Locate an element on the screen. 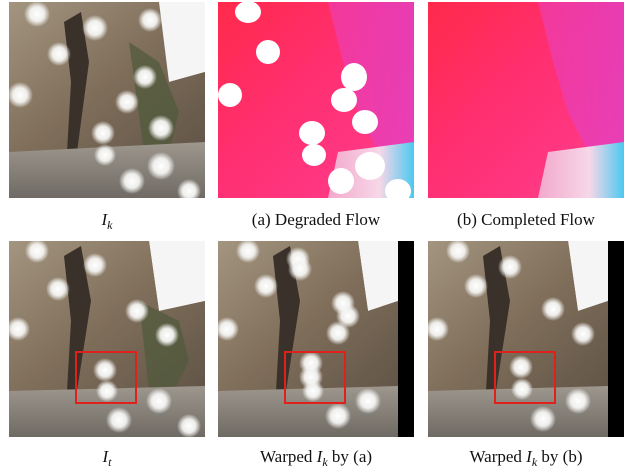  panel-degraded-flow is located at coordinates (316, 100).